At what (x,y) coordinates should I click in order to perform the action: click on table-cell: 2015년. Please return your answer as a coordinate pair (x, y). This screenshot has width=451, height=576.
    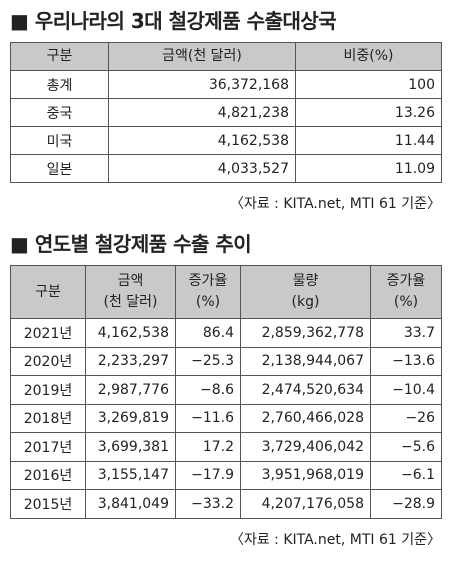
    Looking at the image, I should click on (48, 504).